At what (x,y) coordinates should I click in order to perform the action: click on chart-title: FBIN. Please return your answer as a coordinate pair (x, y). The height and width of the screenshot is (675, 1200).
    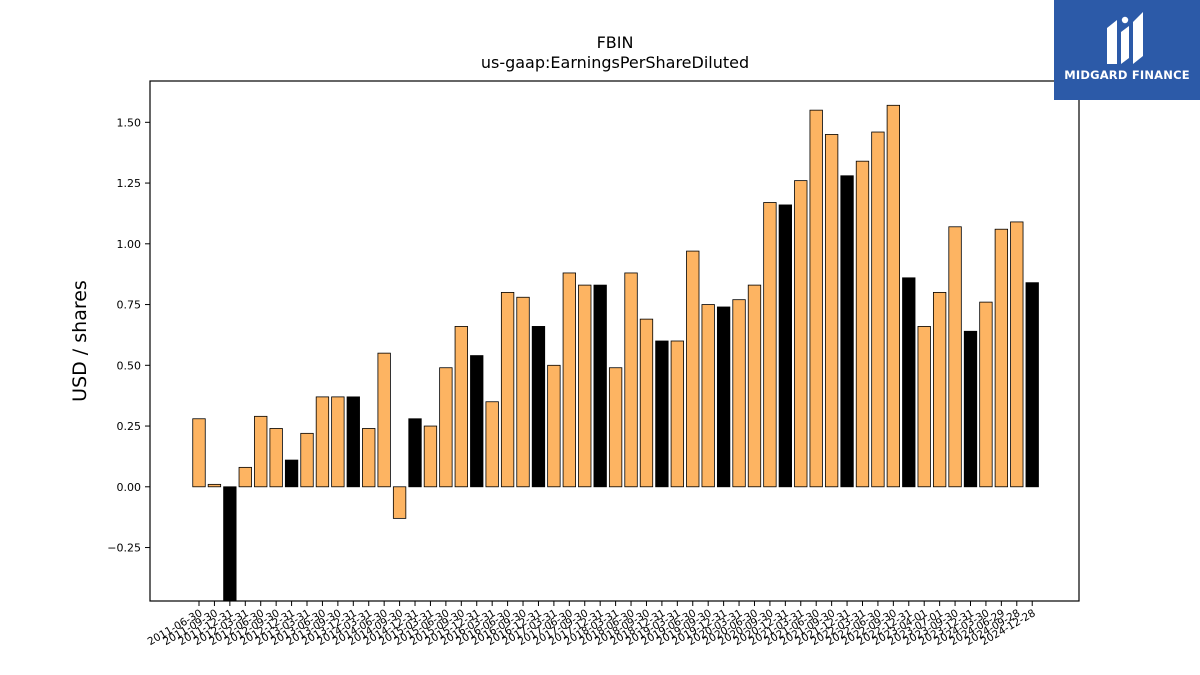
    Looking at the image, I should click on (615, 42).